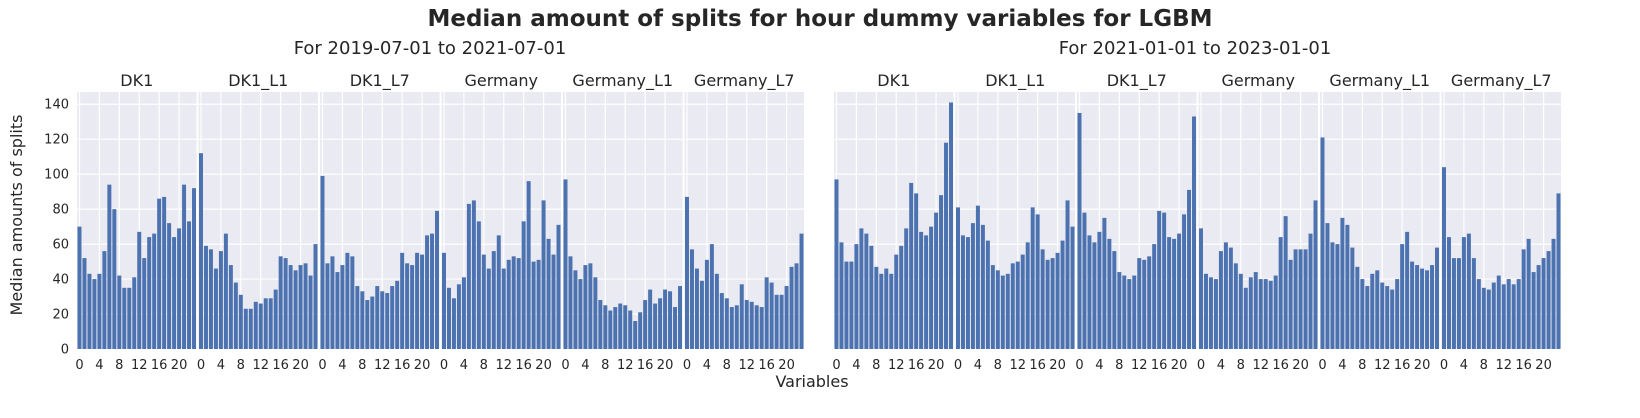 The height and width of the screenshot is (418, 1640). I want to click on y-tick-label: 40, so click(60, 280).